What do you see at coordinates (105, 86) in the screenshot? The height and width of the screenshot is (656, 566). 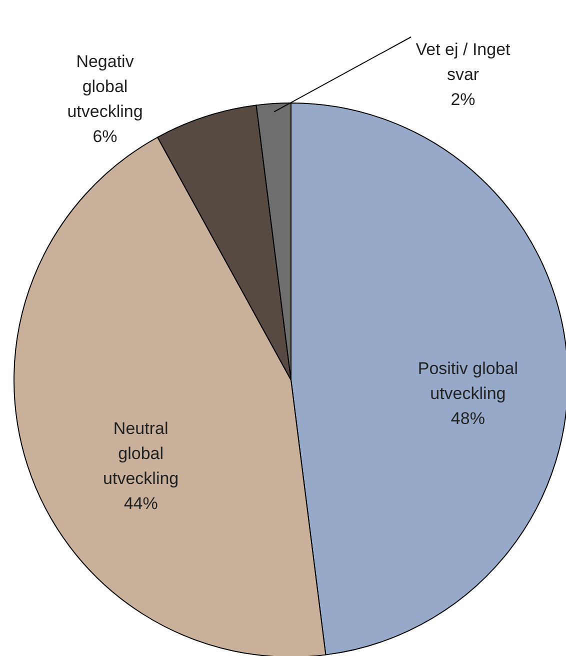 I see `slice-label: Negativ global utveckling` at bounding box center [105, 86].